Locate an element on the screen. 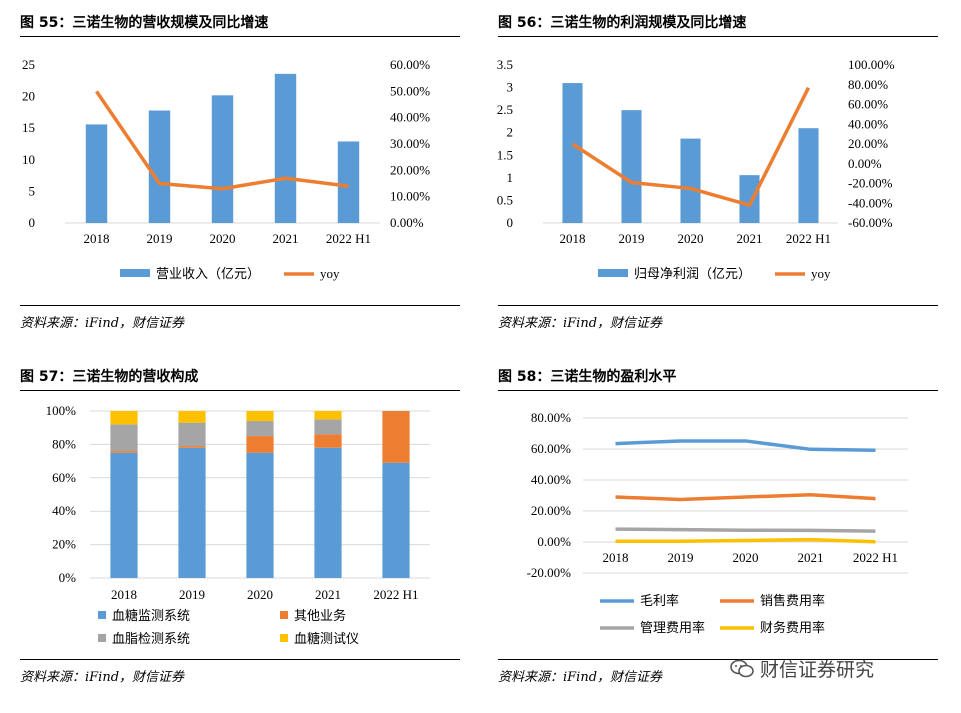  y-tick-label: 15 is located at coordinates (28, 127).